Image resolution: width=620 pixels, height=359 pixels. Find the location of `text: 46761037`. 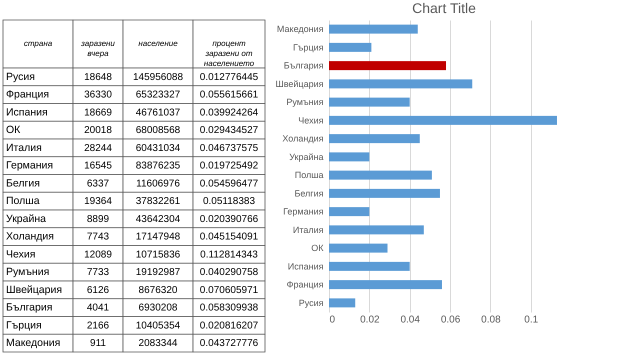

text: 46761037 is located at coordinates (158, 112).